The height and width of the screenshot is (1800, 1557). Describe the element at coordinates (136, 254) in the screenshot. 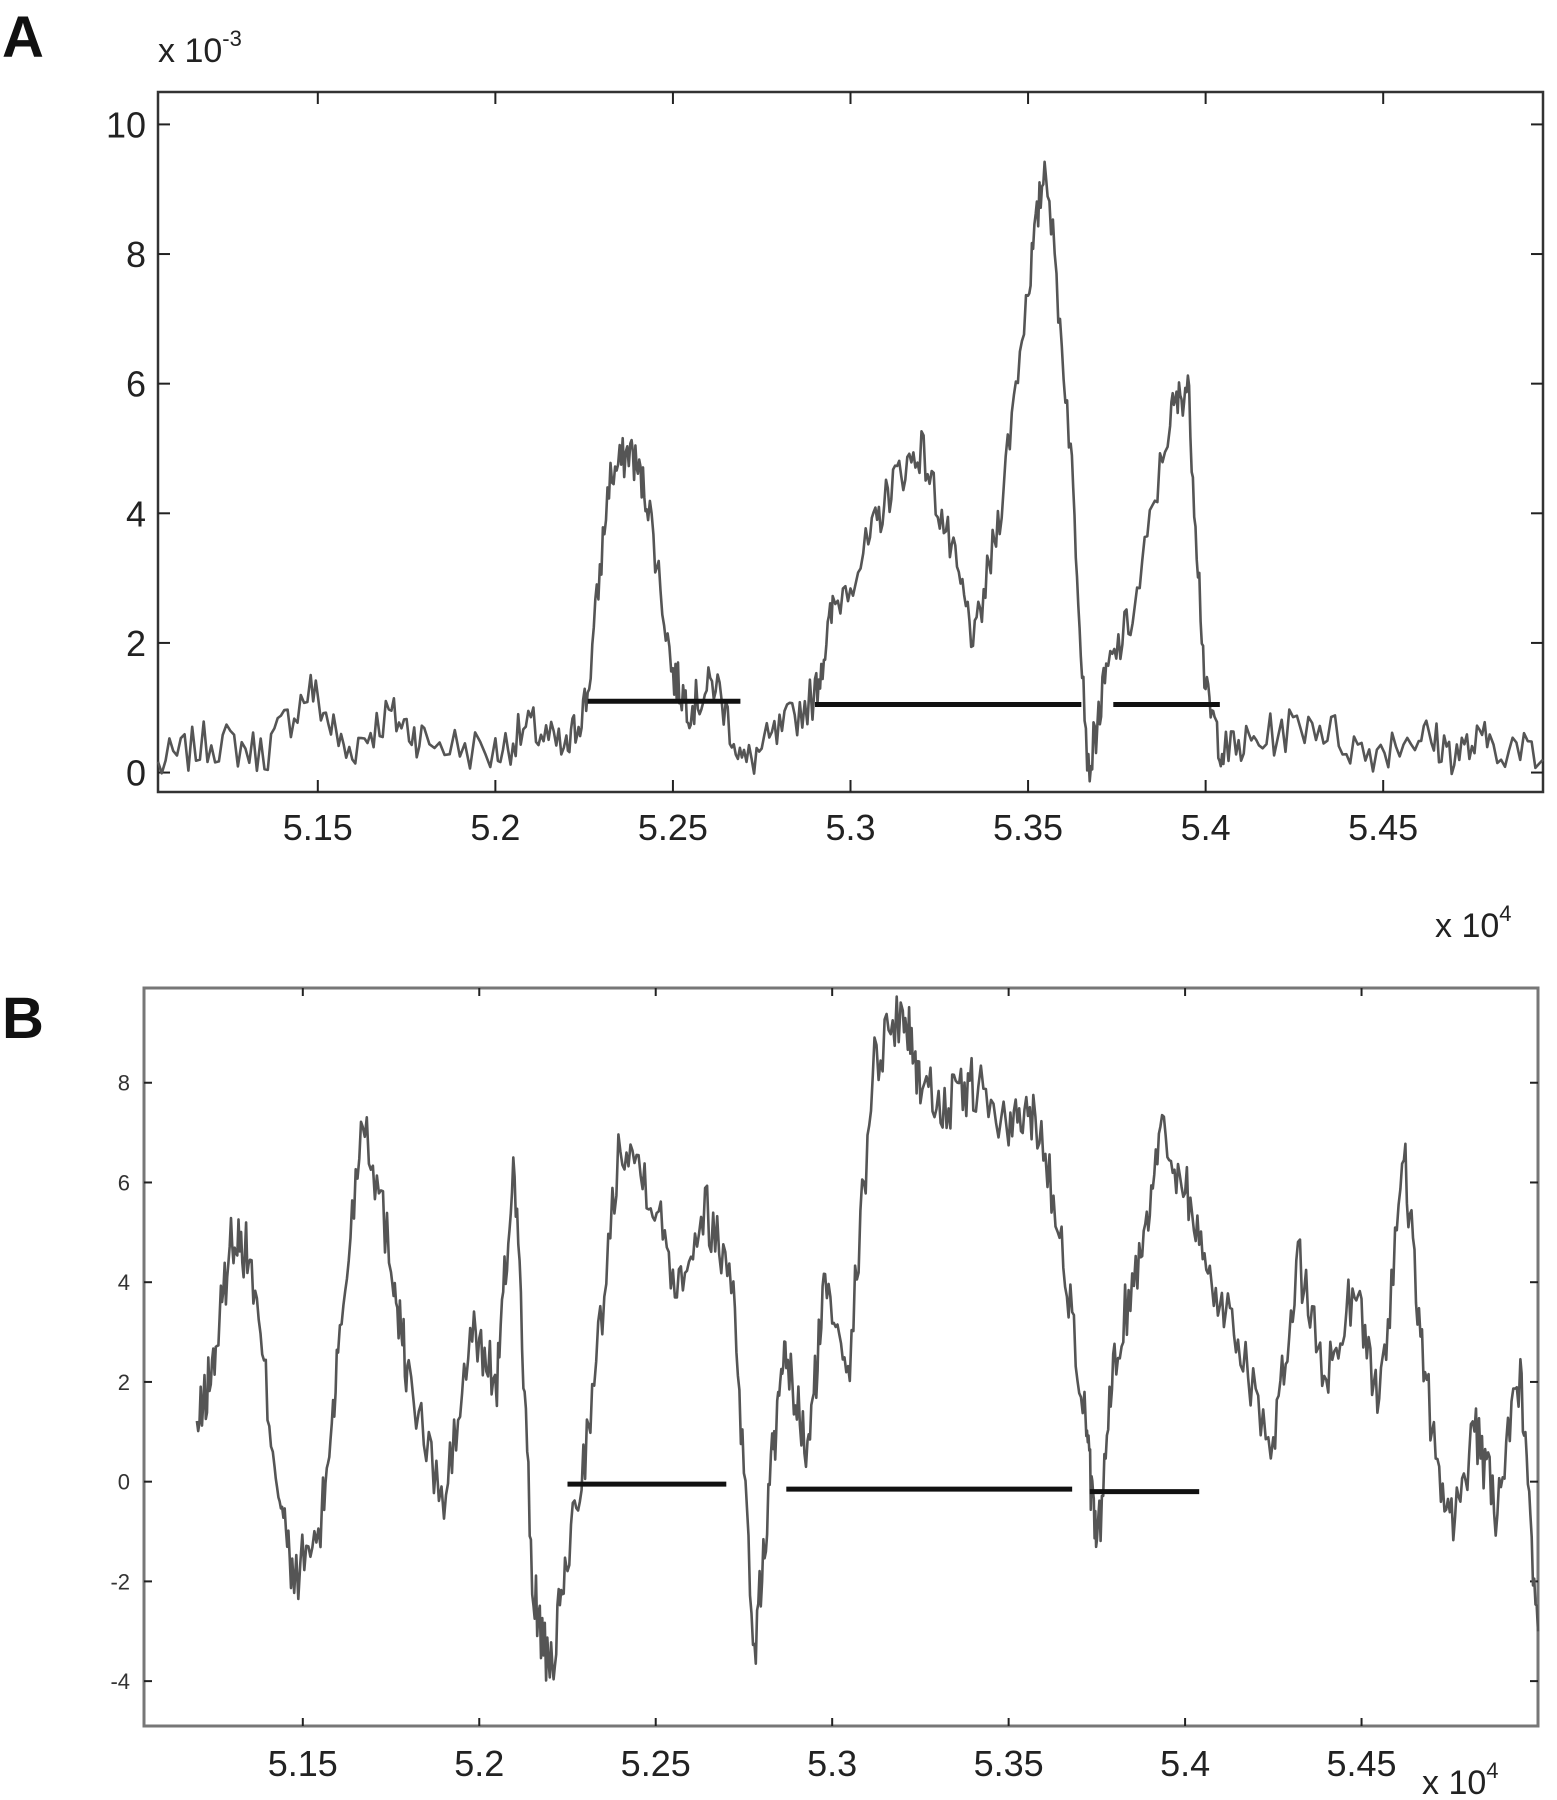

I see `panel-a-ytick-label: 8` at that location.